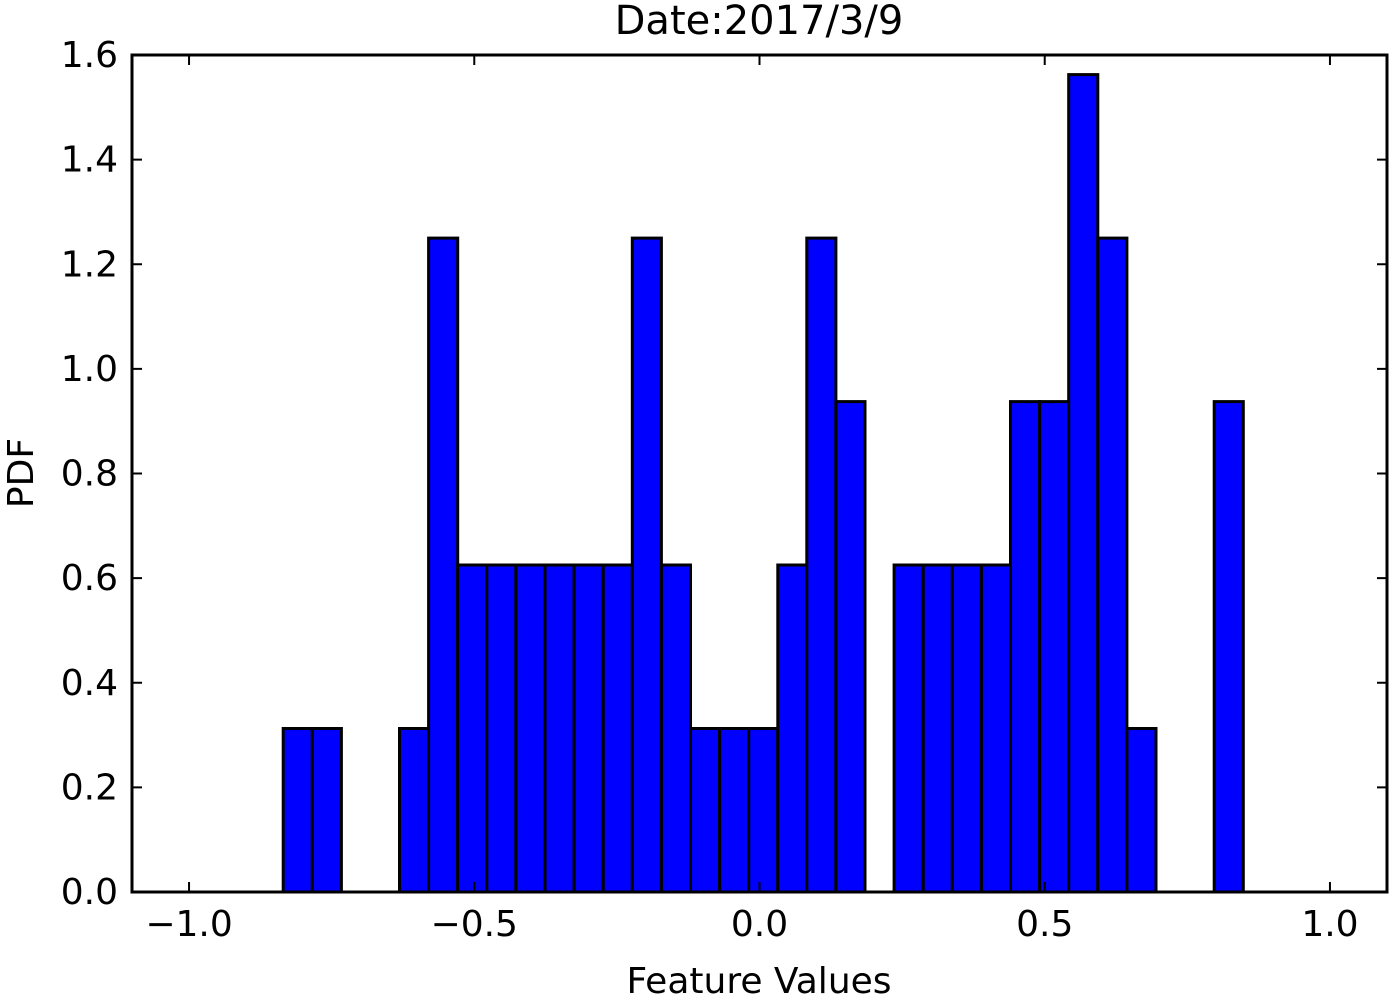 This screenshot has height=1001, width=1392. I want to click on x-tick-label-4: 1.0, so click(1329, 924).